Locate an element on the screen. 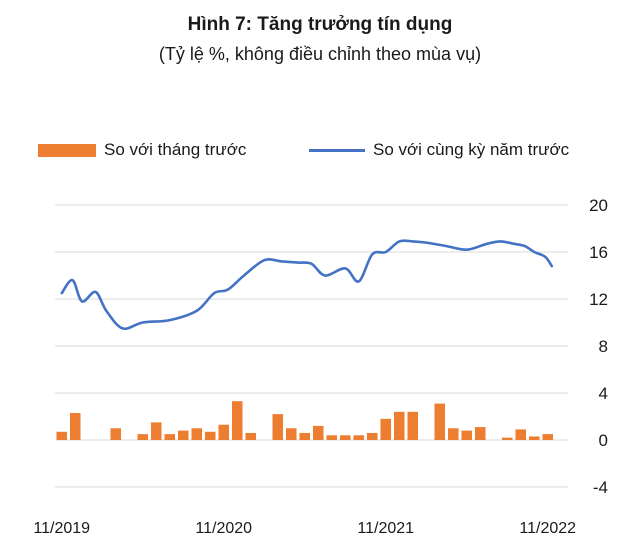  x-axis-labels: 11/2019 11/2020 11/2021 11/2022 is located at coordinates (304, 528).